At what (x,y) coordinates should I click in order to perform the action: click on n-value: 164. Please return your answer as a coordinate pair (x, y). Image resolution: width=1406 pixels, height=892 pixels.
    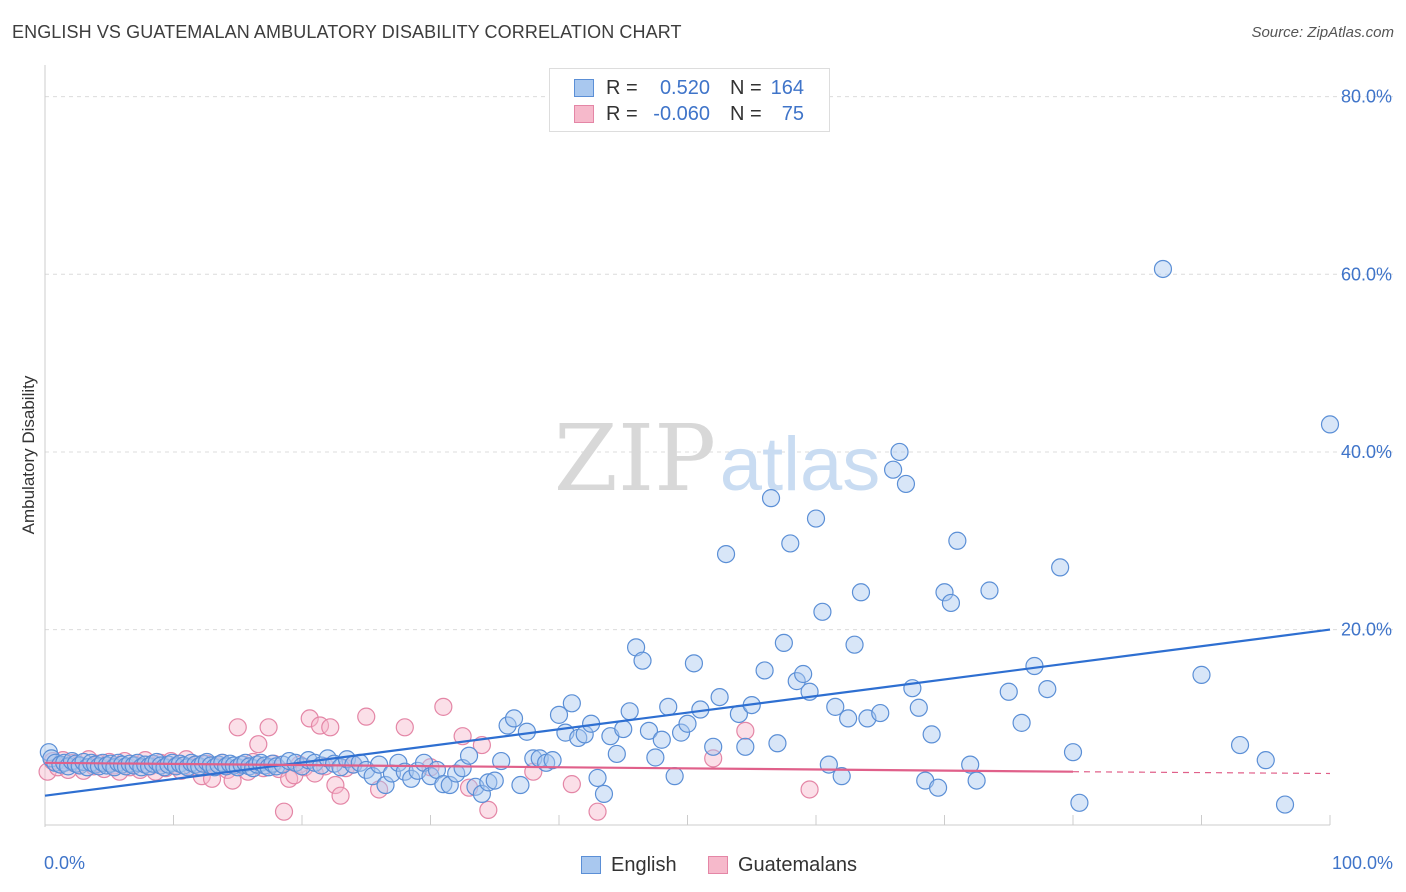
    Looking at the image, I should click on (787, 87).